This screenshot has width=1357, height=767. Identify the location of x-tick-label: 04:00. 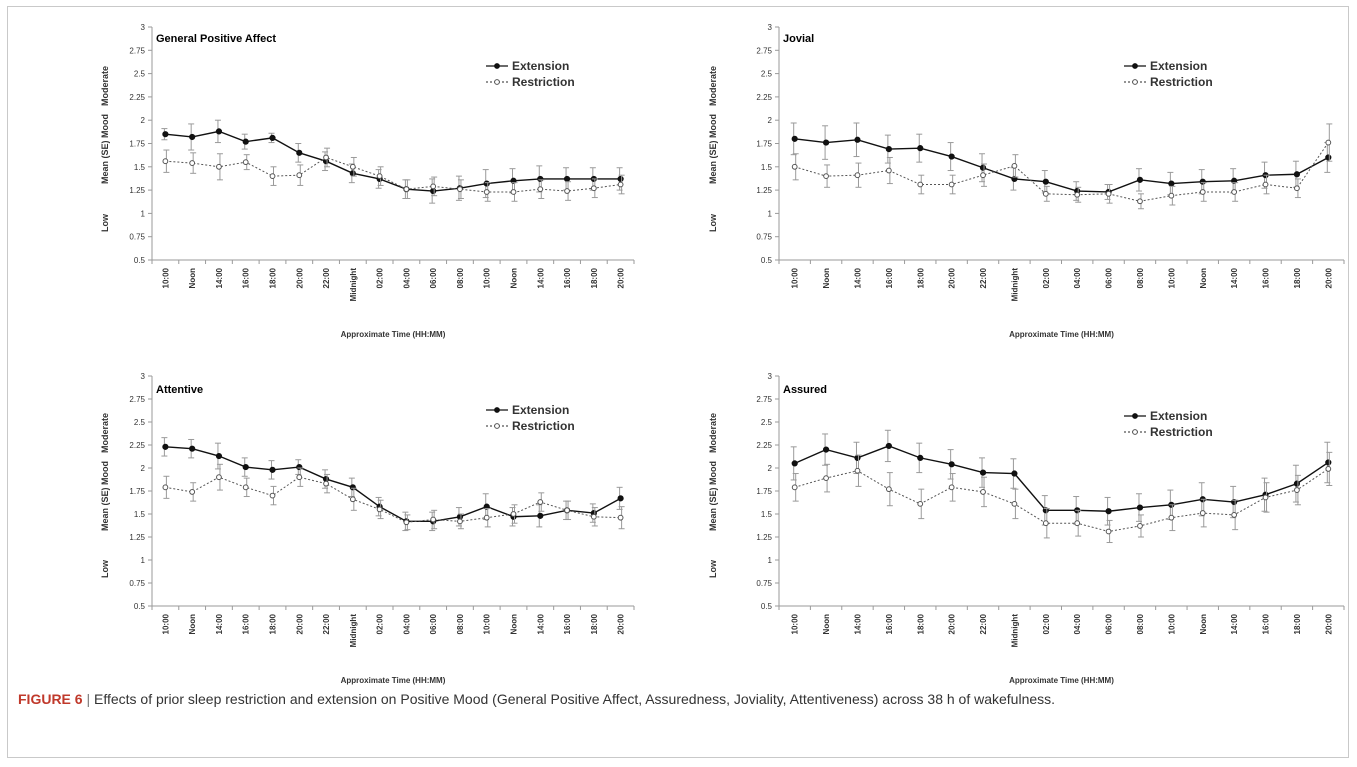
(406, 623).